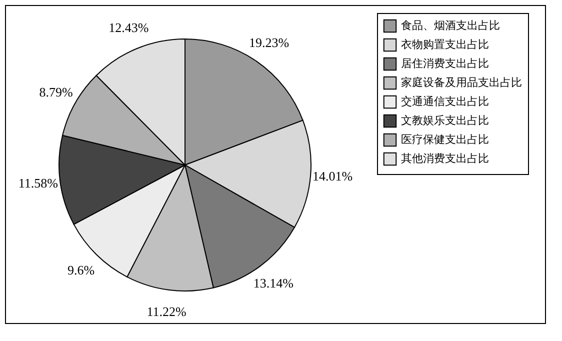  Describe the element at coordinates (166, 311) in the screenshot. I see `data-label: 11.22%` at that location.